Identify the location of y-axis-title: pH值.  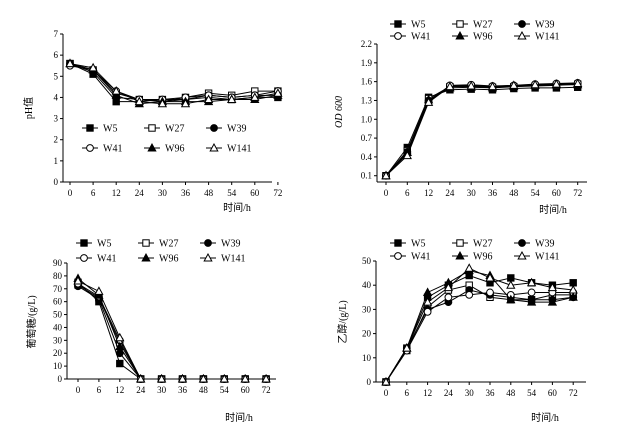
(28, 108).